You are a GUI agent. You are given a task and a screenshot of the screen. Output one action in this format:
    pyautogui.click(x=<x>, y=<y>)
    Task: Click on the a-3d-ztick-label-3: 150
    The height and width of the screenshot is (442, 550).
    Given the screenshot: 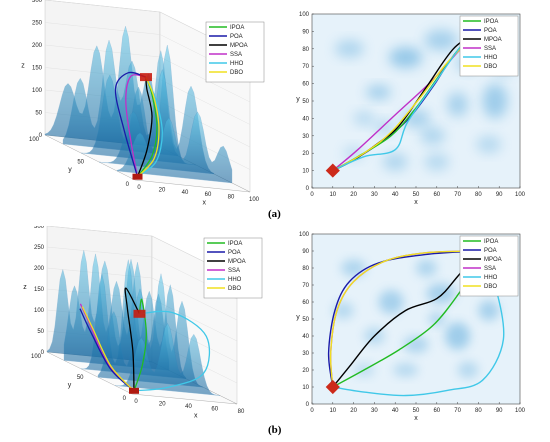 What is the action you would take?
    pyautogui.click(x=37, y=69)
    